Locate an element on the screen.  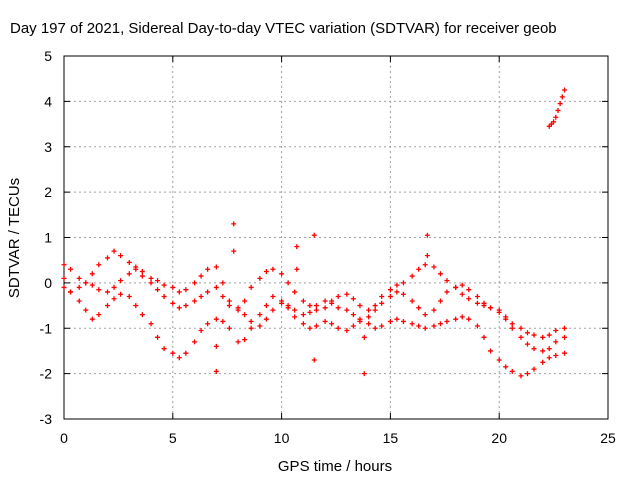
x-tick-label: 10 is located at coordinates (282, 438).